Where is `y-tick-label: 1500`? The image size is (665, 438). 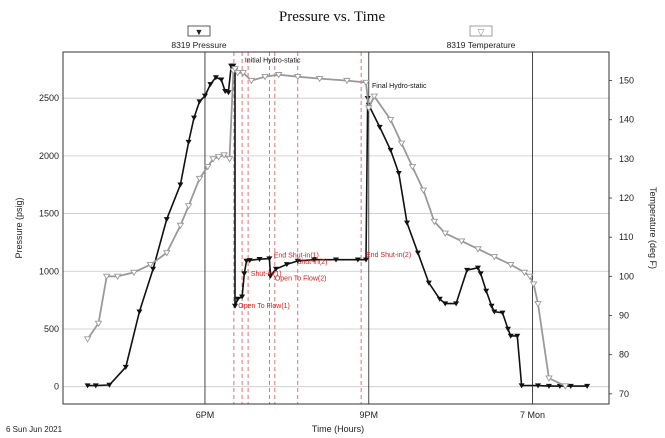 y-tick-label: 1500 is located at coordinates (49, 214).